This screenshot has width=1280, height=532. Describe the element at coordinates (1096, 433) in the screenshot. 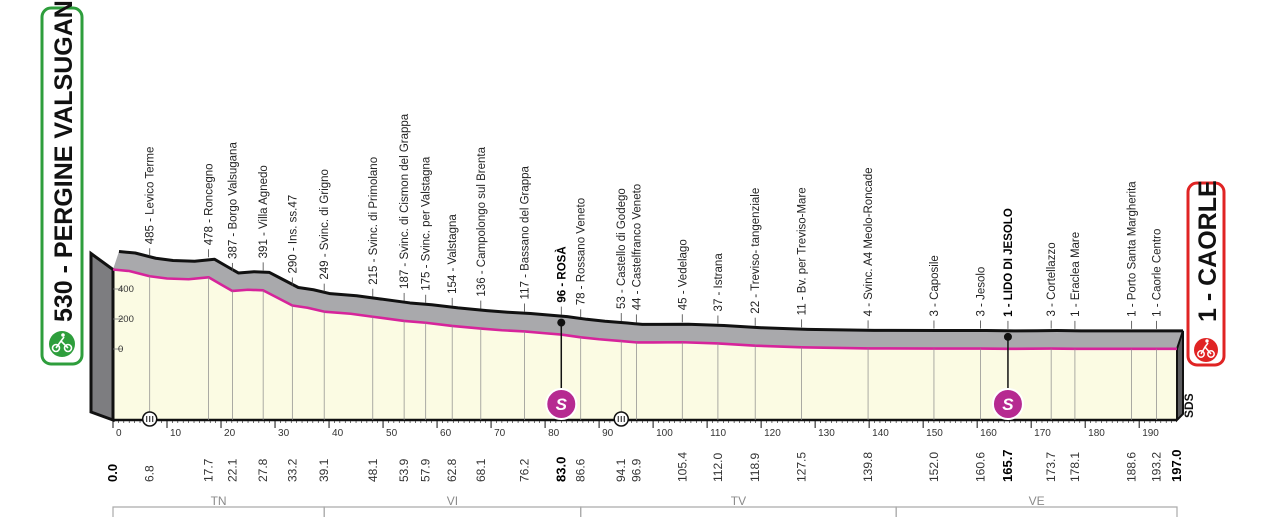

I see `km-tick-label: 180` at that location.